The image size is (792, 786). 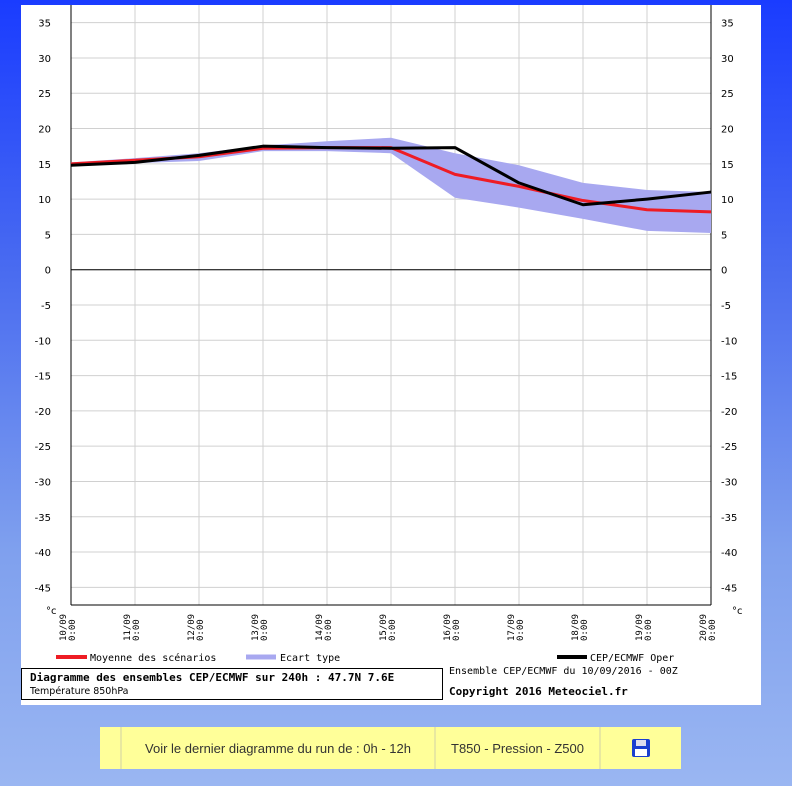 I want to click on y-tick-label-left: 10, so click(x=44, y=200).